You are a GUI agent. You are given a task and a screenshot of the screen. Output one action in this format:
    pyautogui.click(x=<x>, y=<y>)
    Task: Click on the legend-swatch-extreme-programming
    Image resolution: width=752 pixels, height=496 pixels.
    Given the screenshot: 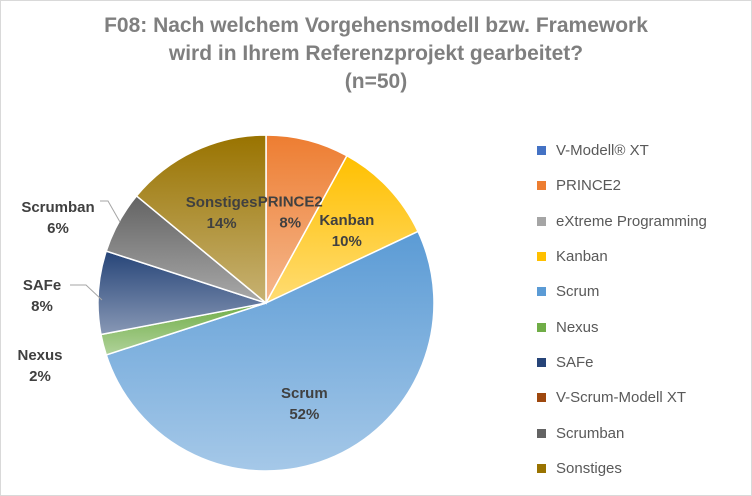 What is the action you would take?
    pyautogui.click(x=541, y=221)
    